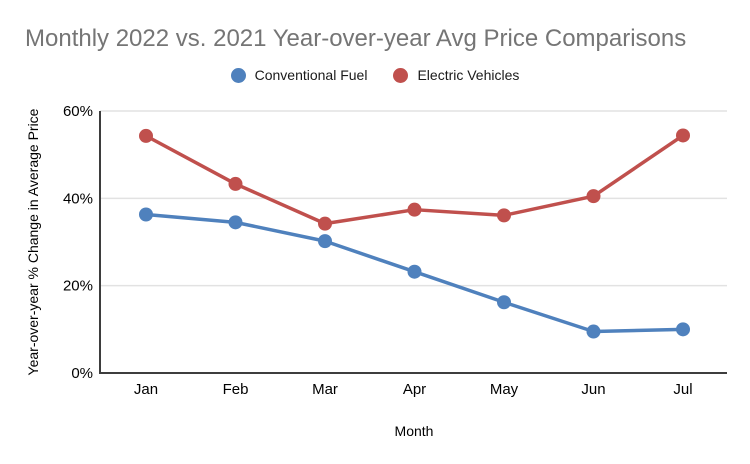 This screenshot has width=750, height=464. Describe the element at coordinates (375, 75) in the screenshot. I see `legend: Conventional Fuel Electric Vehicles` at that location.